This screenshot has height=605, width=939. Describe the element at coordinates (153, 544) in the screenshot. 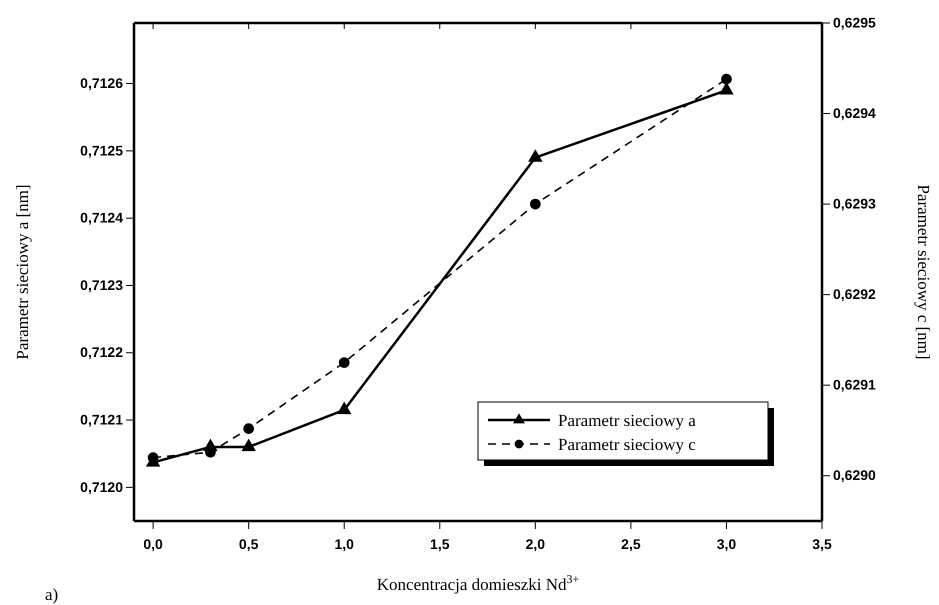

I see `x-tick-label: 0,0` at that location.